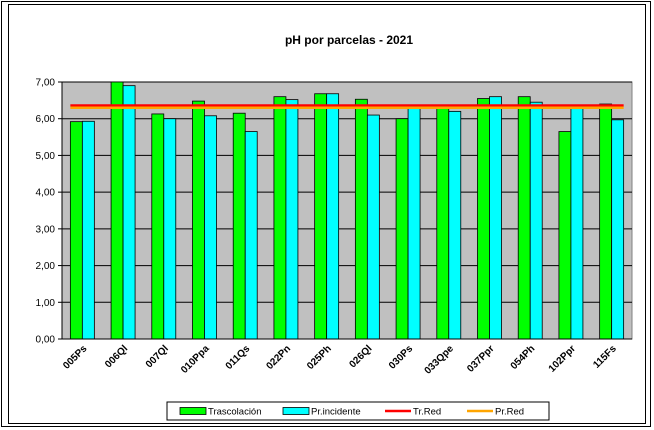 This screenshot has width=654, height=430. What do you see at coordinates (116, 356) in the screenshot?
I see `x-tick-label: 006Ql` at bounding box center [116, 356].